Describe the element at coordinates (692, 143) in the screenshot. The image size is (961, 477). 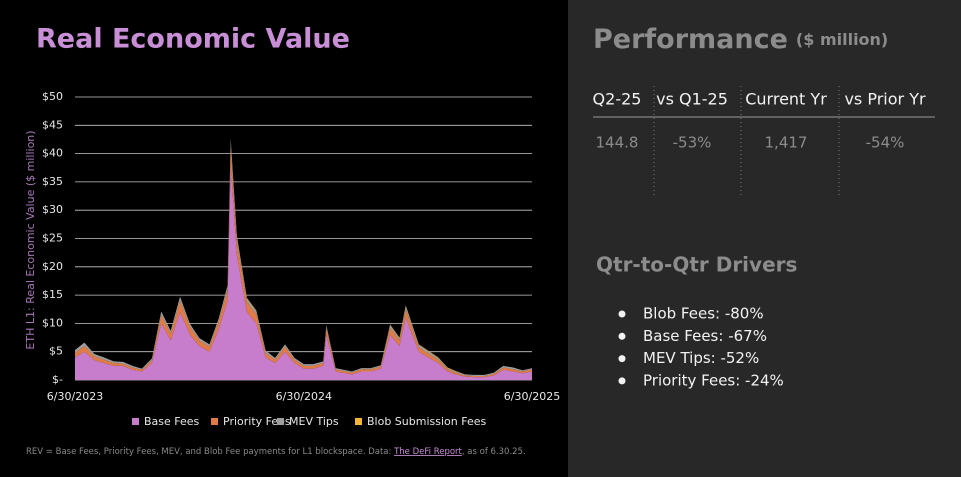
I see `table-cell: -53%` at that location.